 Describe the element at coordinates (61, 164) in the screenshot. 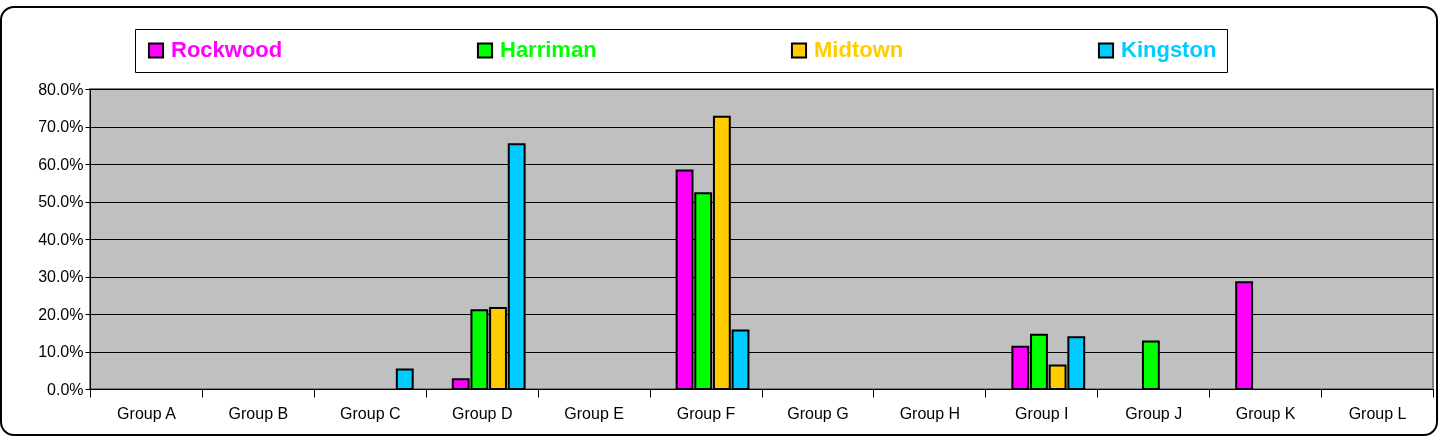

I see `y-tick-label: 60.0%` at that location.